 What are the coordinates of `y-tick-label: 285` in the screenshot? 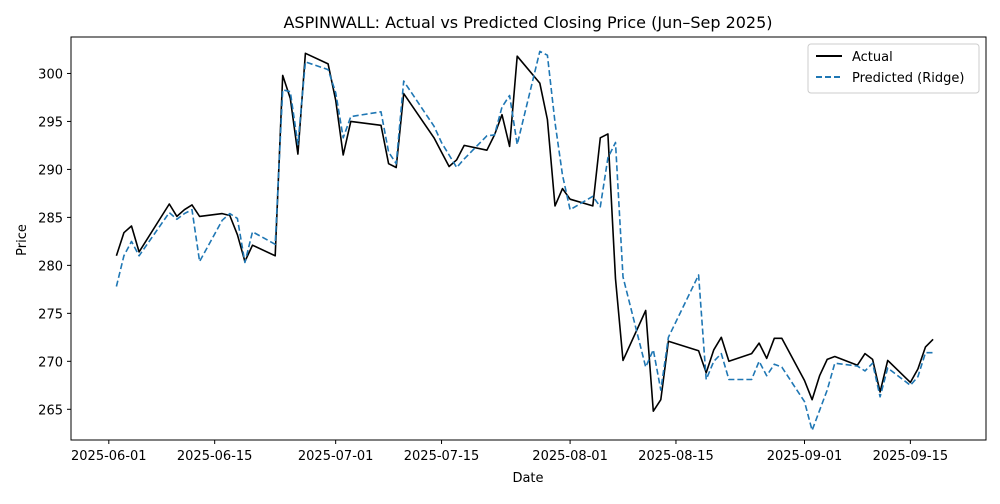 It's located at (50, 218).